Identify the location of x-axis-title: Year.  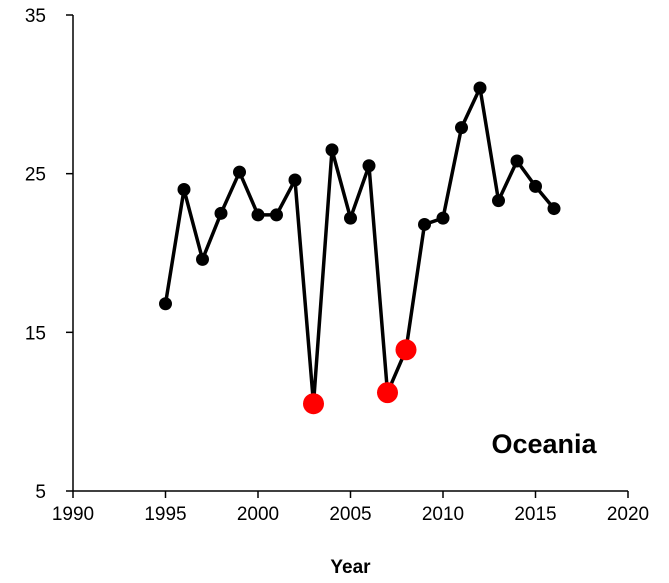
(350, 567).